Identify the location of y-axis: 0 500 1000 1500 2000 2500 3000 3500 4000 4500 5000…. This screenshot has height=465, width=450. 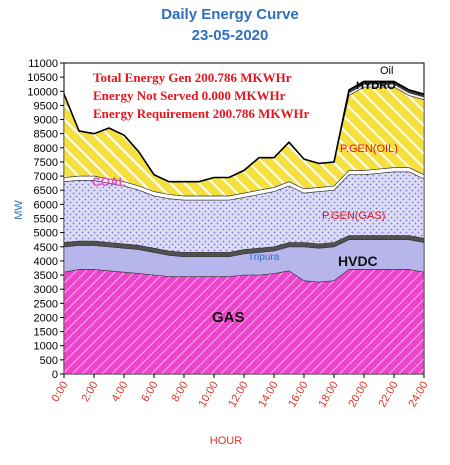
(45, 219).